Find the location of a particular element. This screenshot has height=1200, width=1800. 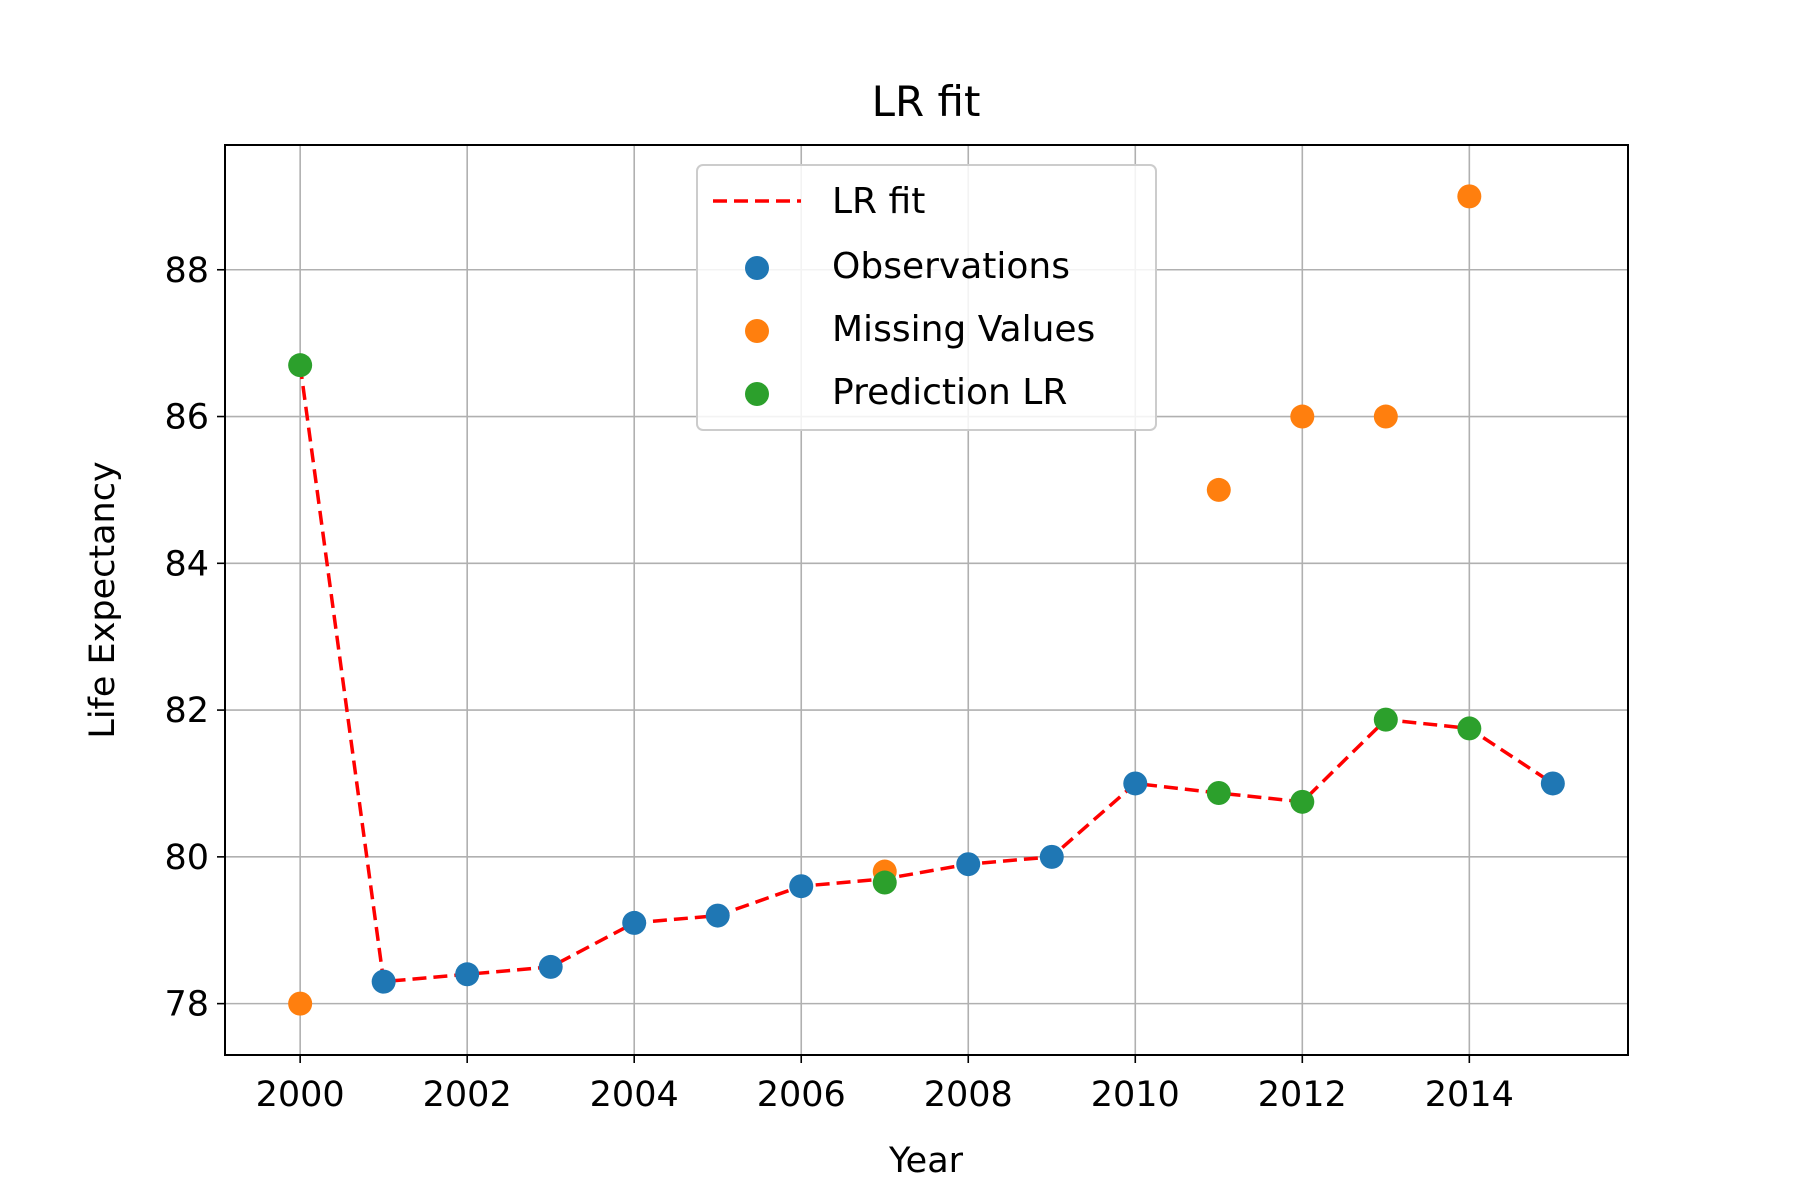

legend-marker-observations is located at coordinates (757, 268).